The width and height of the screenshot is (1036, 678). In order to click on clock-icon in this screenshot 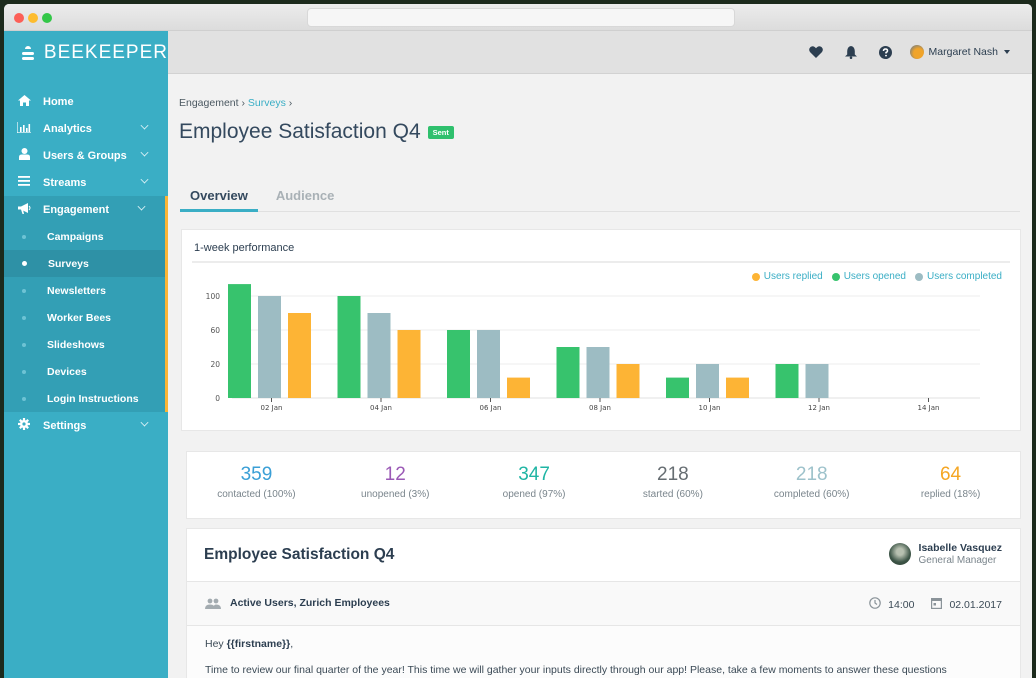, I will do `click(875, 604)`.